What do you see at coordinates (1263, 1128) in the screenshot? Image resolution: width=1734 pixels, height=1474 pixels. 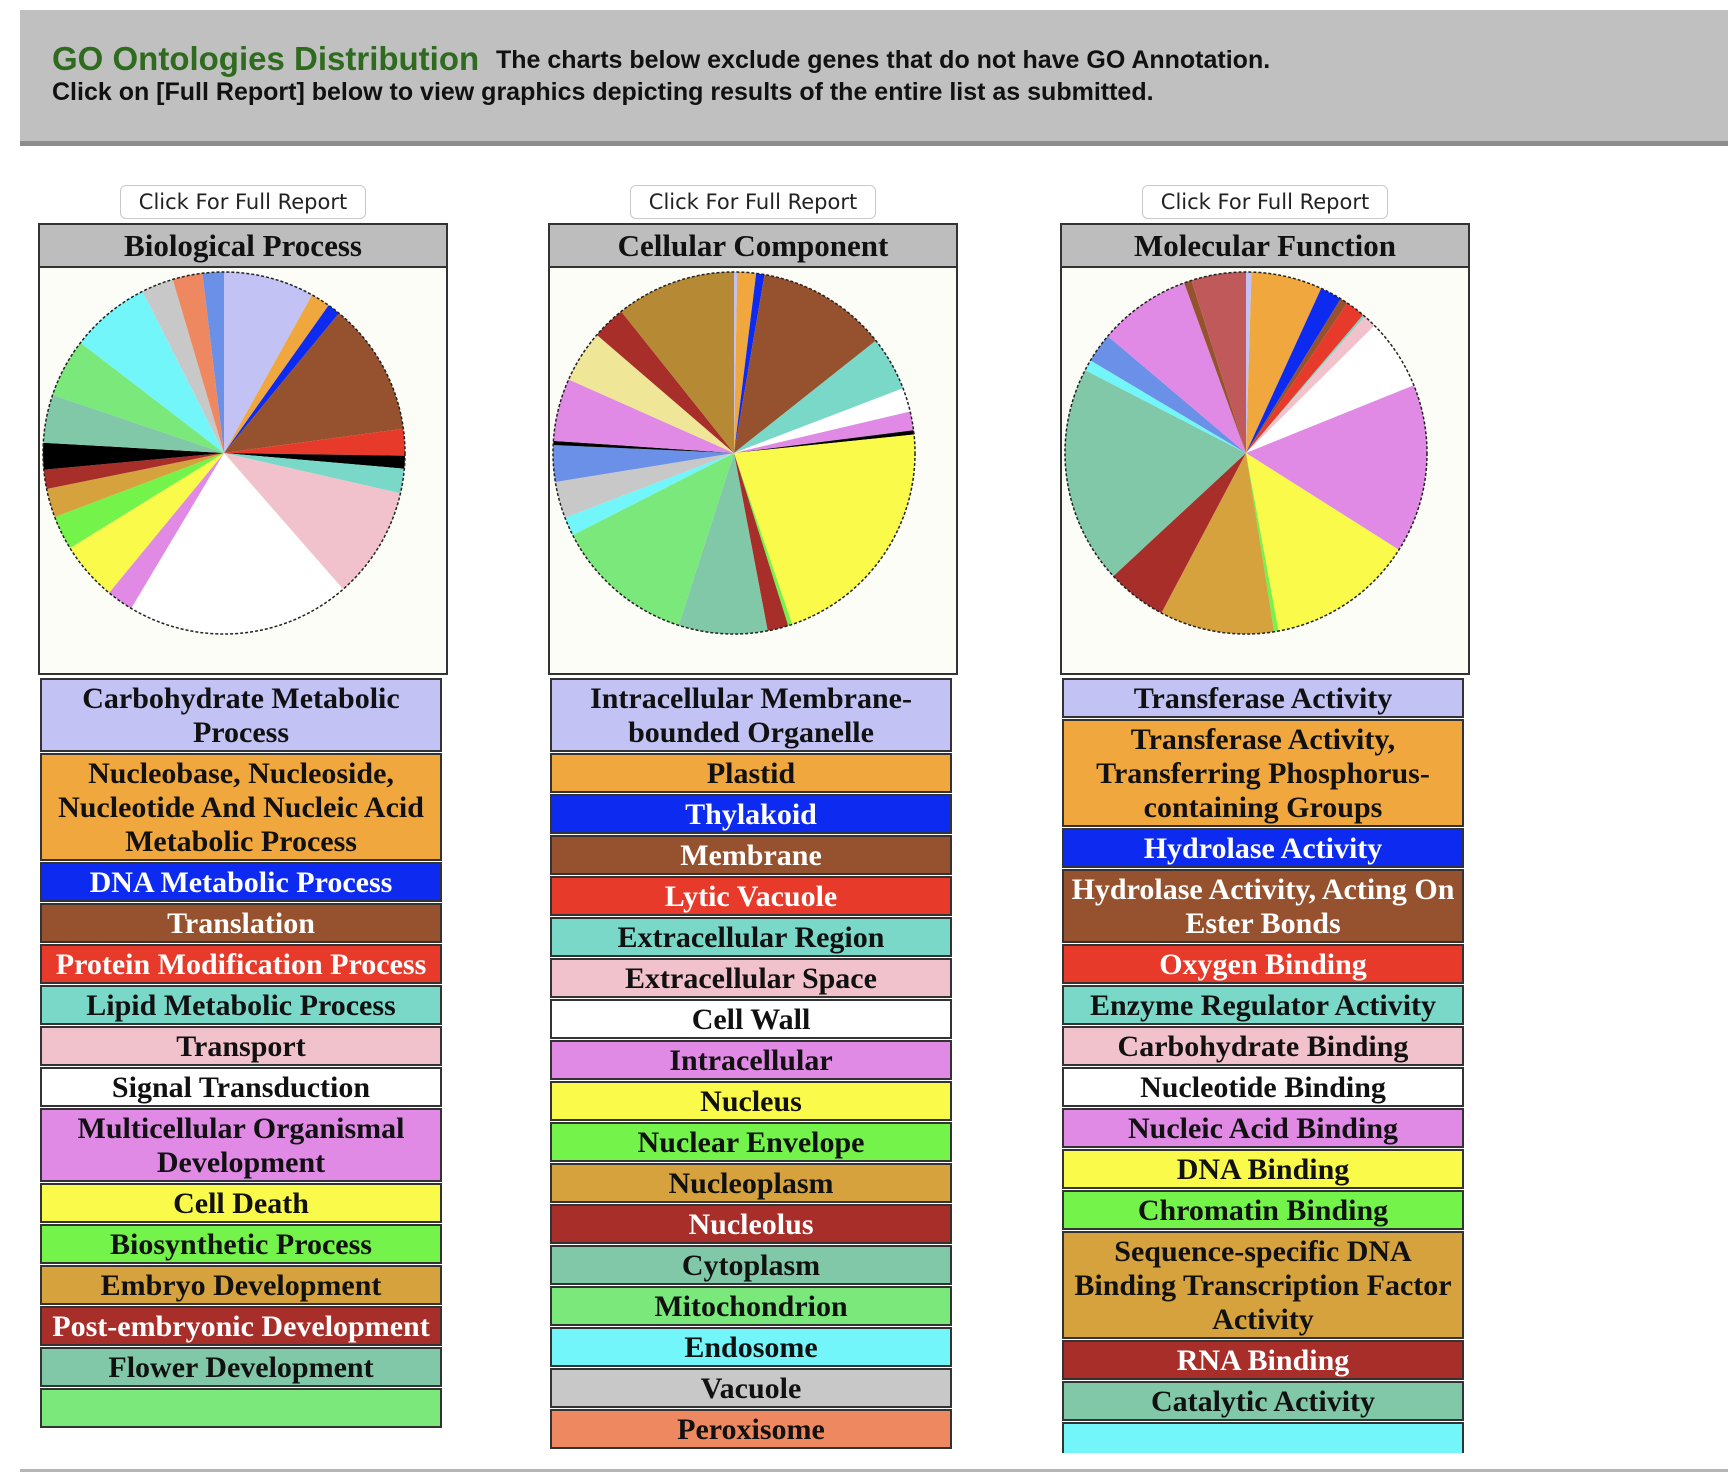 I see `legend-item: Nucleic Acid Binding` at bounding box center [1263, 1128].